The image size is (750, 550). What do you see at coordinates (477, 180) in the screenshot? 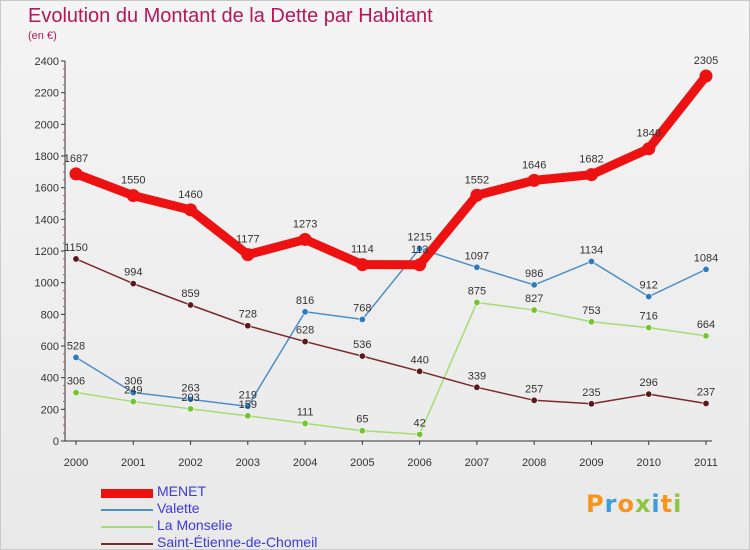
I see `data-label: 1552` at bounding box center [477, 180].